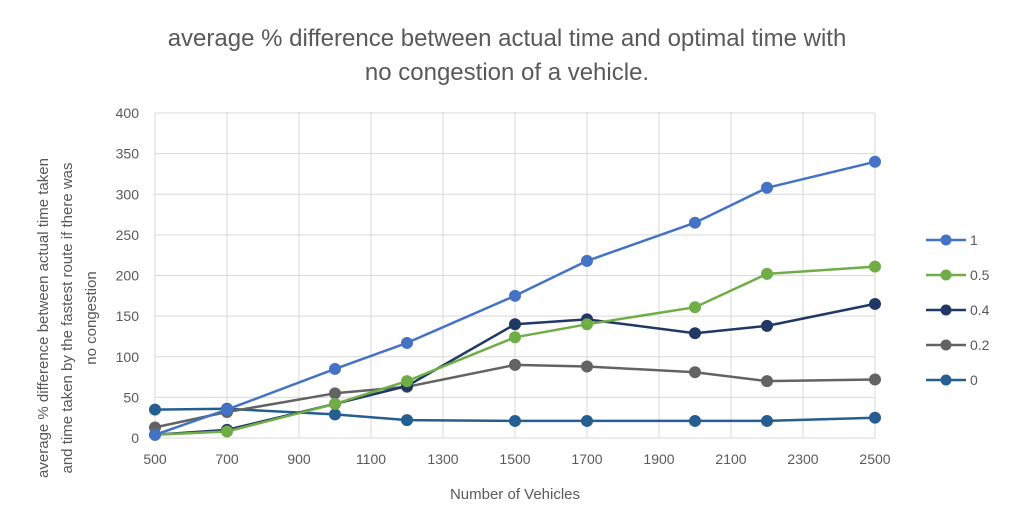 This screenshot has width=1016, height=532. I want to click on legend-label: 0.5, so click(980, 275).